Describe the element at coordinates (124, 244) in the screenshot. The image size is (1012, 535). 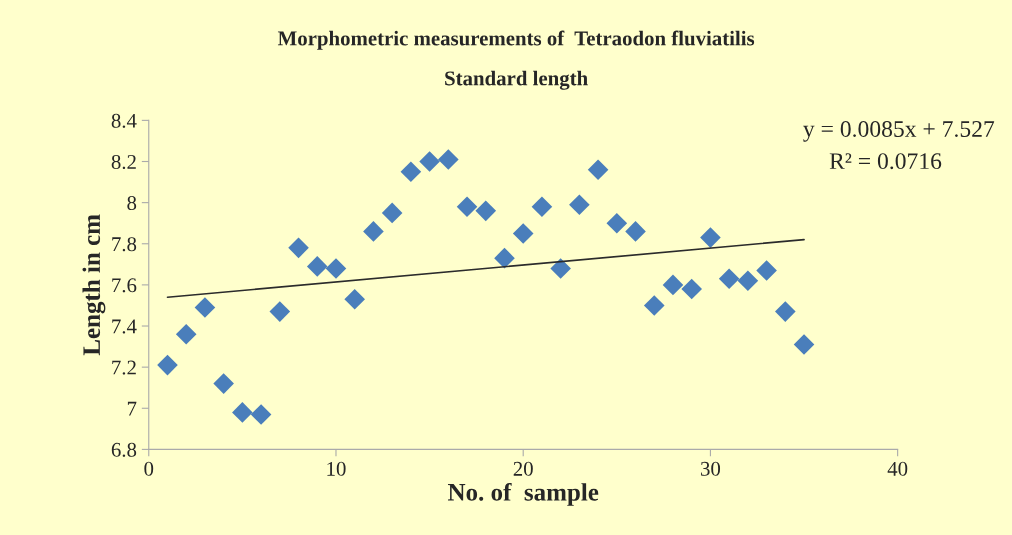
I see `y-tick-label: 7.8` at that location.